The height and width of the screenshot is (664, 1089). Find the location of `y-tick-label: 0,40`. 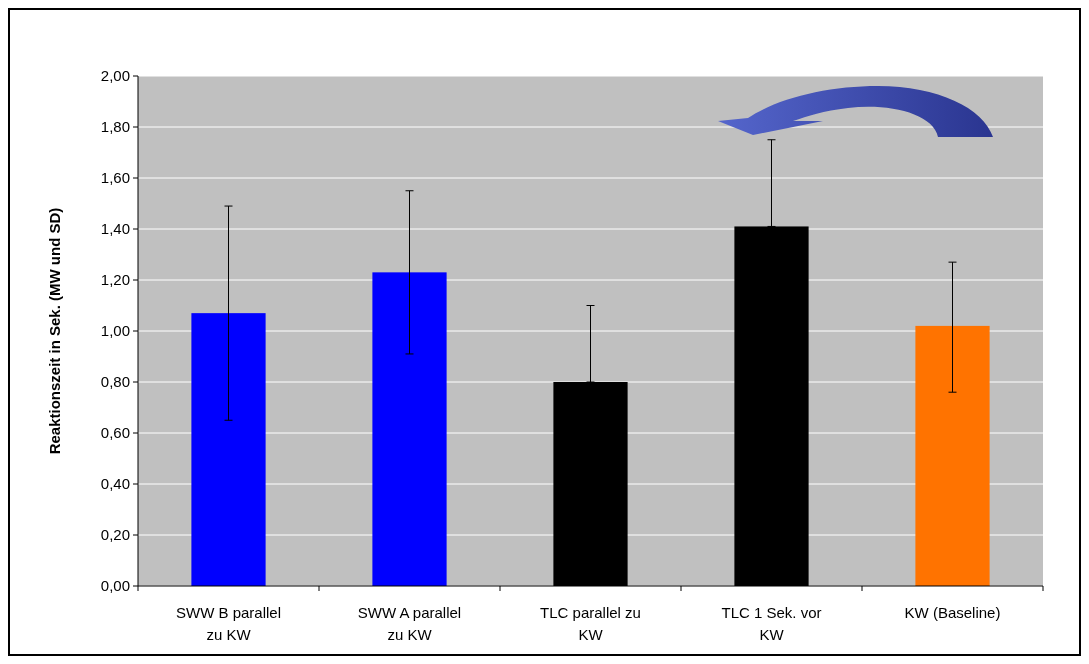

y-tick-label: 0,40 is located at coordinates (115, 484).